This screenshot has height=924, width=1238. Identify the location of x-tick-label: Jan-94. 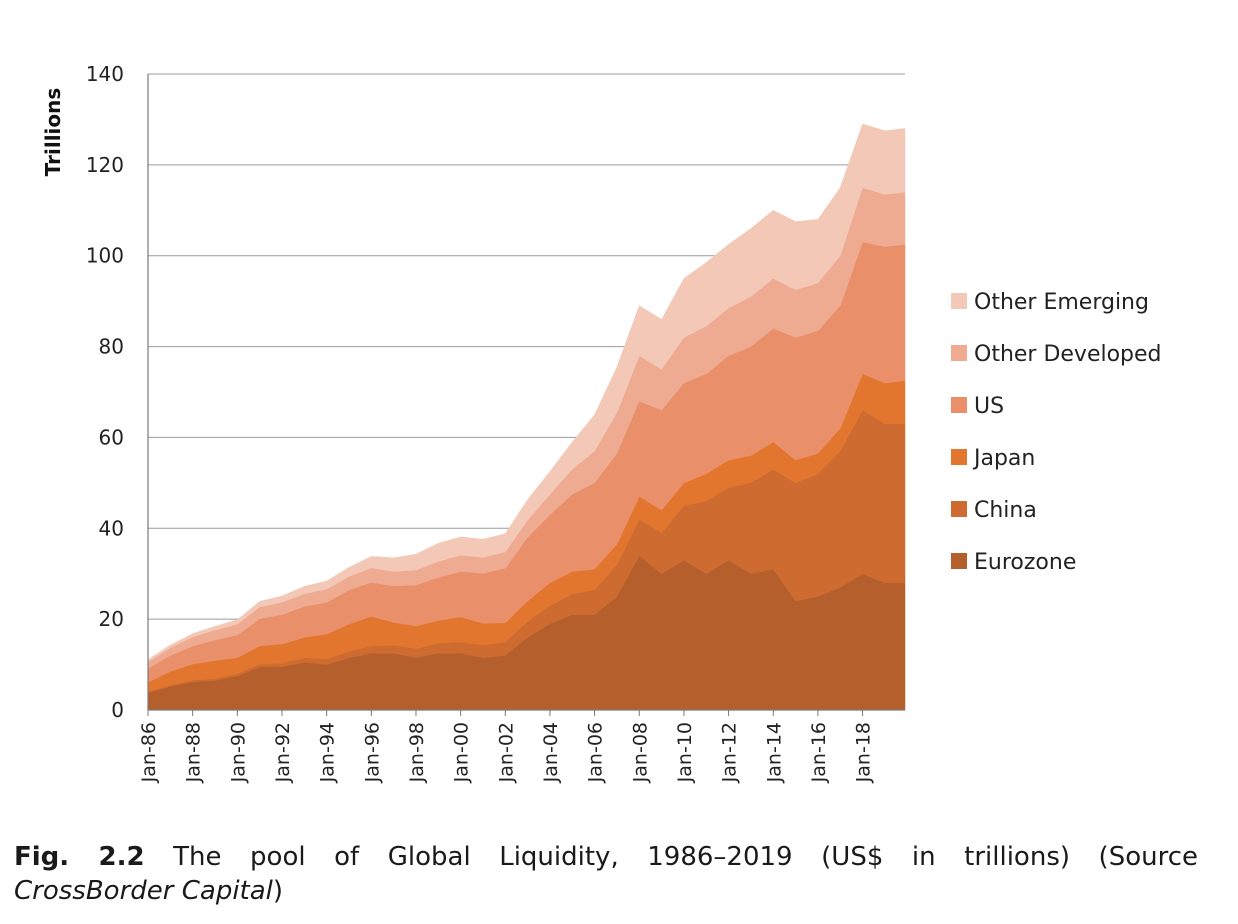
(328, 752).